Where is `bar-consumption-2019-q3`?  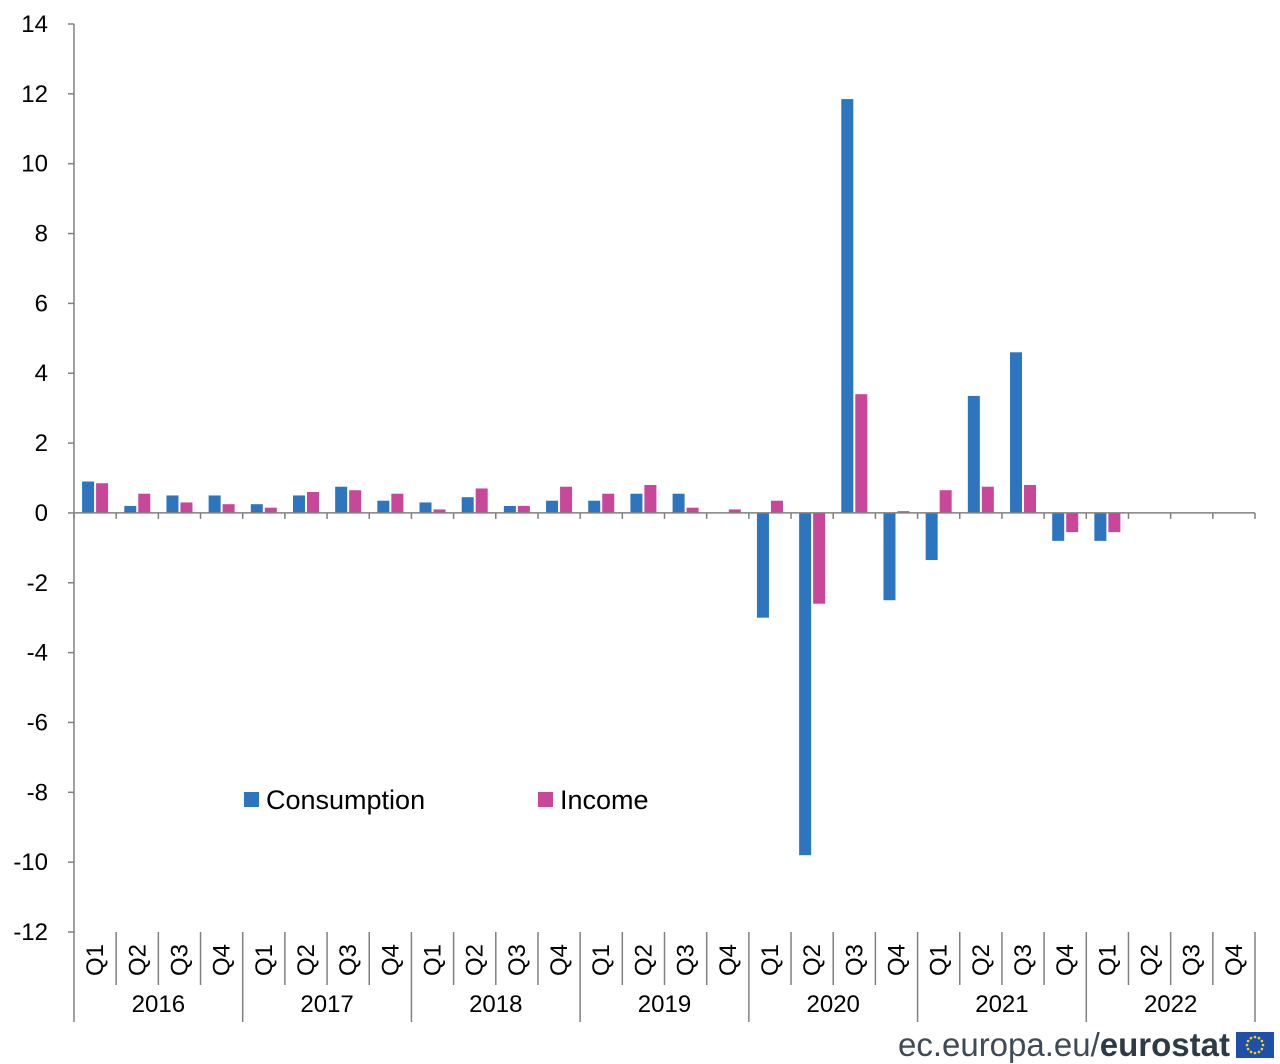 bar-consumption-2019-q3 is located at coordinates (678, 503).